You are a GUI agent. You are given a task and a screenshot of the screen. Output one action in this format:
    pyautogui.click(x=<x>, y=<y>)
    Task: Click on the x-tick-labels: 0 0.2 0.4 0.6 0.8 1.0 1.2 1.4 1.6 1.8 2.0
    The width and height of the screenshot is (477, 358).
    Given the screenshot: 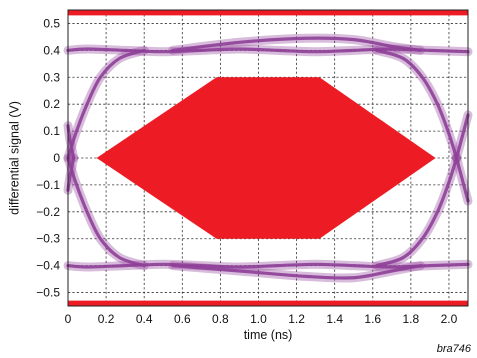 What is the action you would take?
    pyautogui.click(x=261, y=319)
    